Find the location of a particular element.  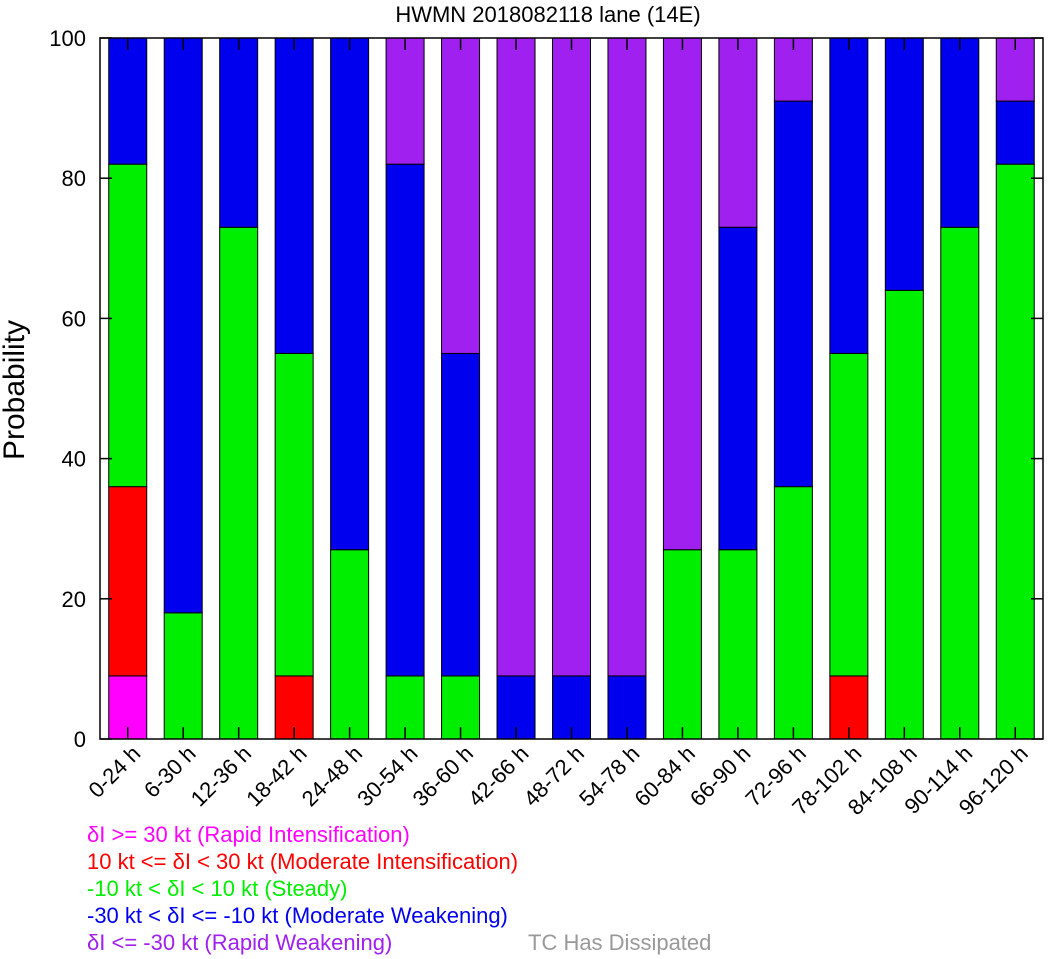

x-tick-label: 18-42 h is located at coordinates (276, 776).